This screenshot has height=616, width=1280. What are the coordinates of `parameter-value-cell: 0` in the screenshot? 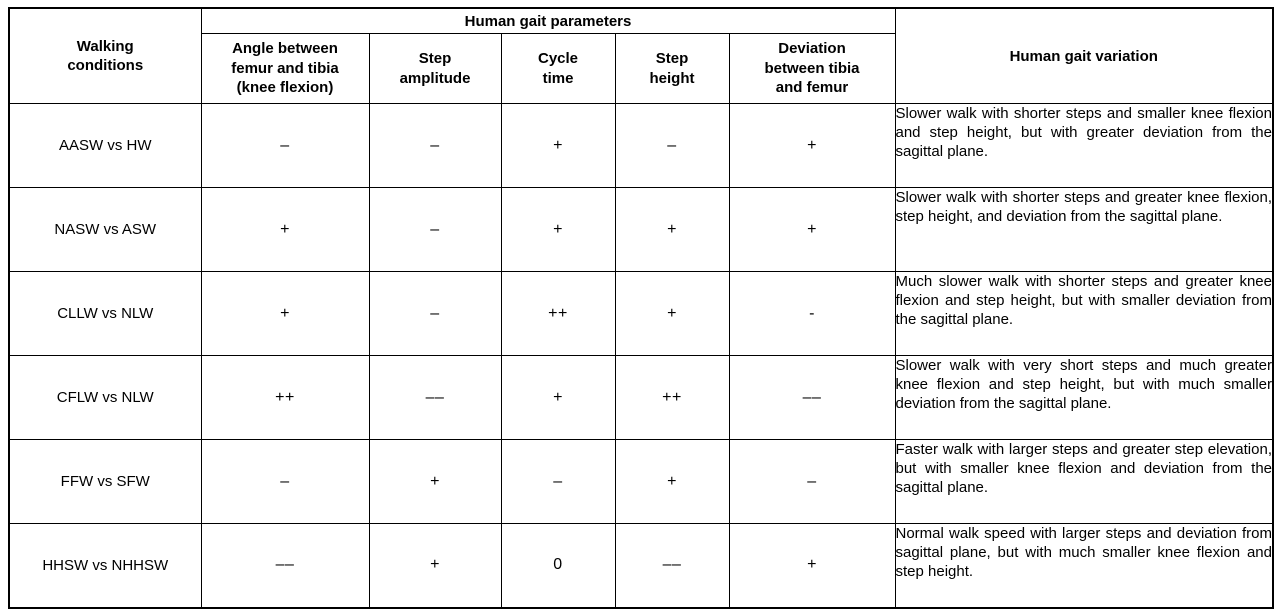 It's located at (558, 565).